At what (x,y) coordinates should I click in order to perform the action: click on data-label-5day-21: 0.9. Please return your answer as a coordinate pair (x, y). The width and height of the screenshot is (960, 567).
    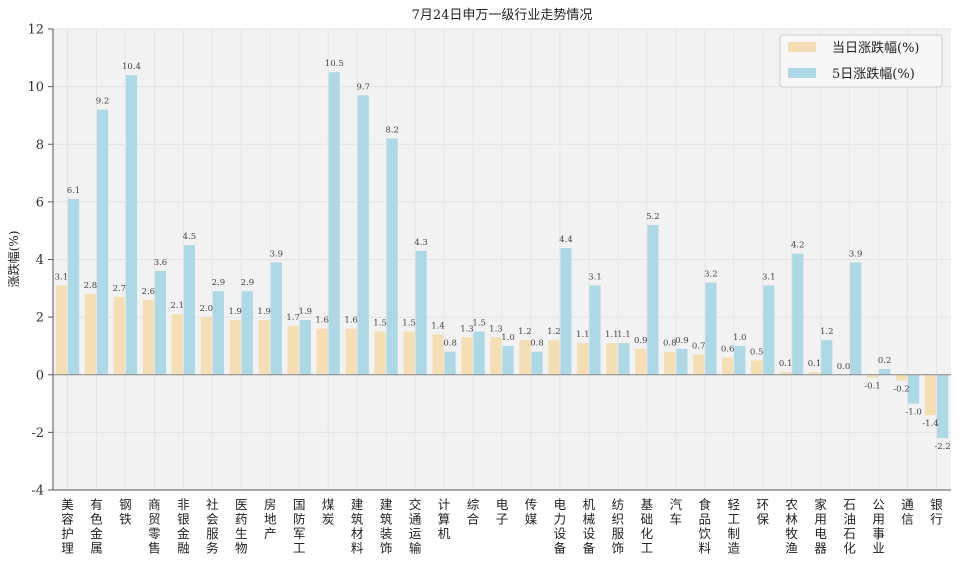
    Looking at the image, I should click on (682, 341).